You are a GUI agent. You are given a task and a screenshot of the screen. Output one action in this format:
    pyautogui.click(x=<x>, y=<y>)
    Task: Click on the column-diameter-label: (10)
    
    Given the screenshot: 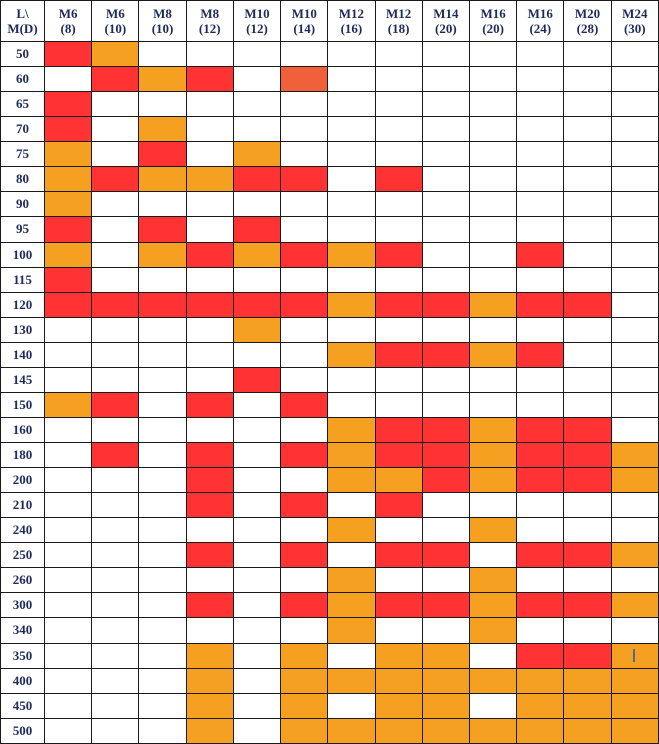 What is the action you would take?
    pyautogui.click(x=115, y=28)
    